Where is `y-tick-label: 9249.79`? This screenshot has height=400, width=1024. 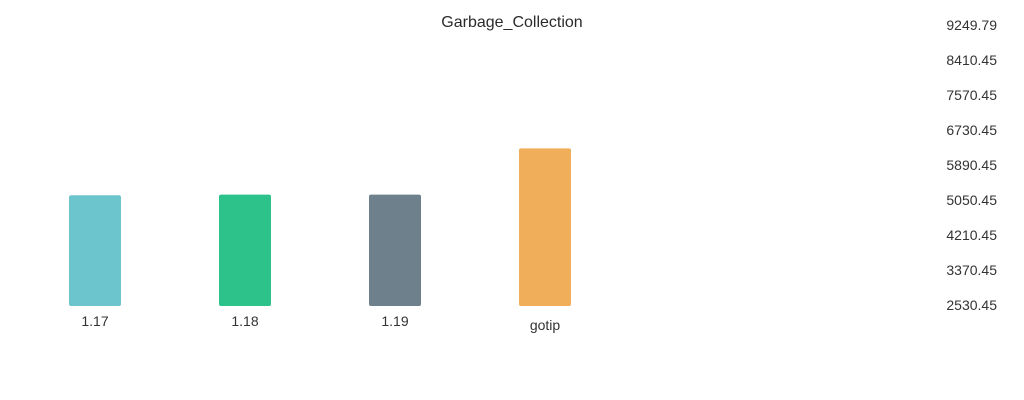 y-tick-label: 9249.79 is located at coordinates (971, 25).